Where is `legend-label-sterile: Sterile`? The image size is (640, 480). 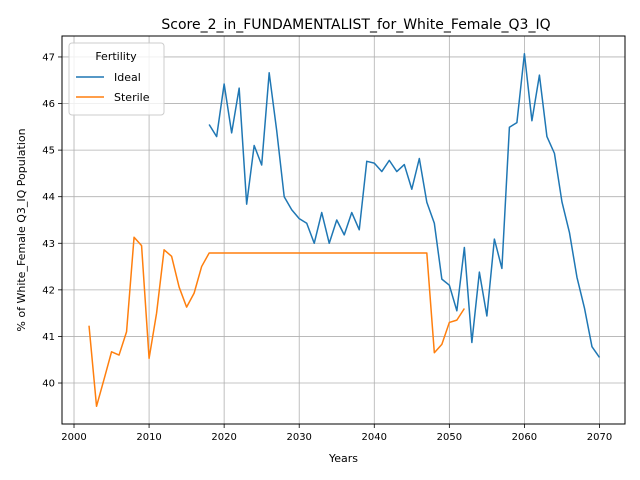 legend-label-sterile: Sterile is located at coordinates (132, 97).